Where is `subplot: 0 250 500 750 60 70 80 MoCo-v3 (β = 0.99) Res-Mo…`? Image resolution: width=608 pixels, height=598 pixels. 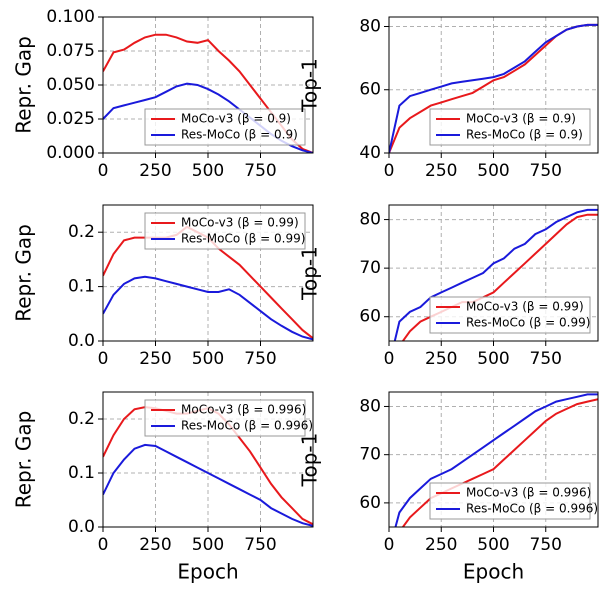 subplot: 0 250 500 750 60 70 80 MoCo-v3 (β = 0.99) Res-Mo… is located at coordinates (448, 286).